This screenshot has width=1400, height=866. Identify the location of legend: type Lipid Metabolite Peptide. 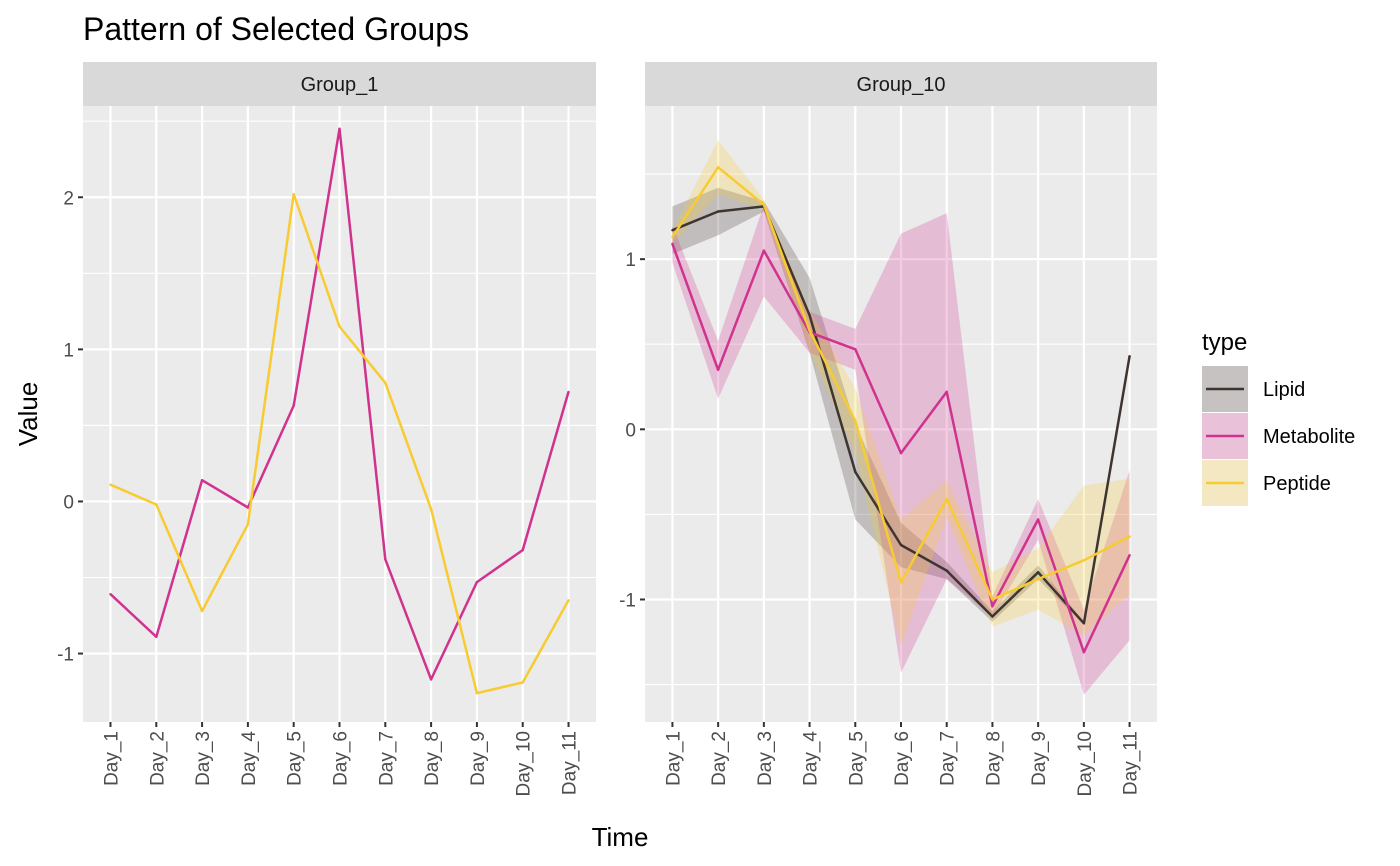
(1278, 417).